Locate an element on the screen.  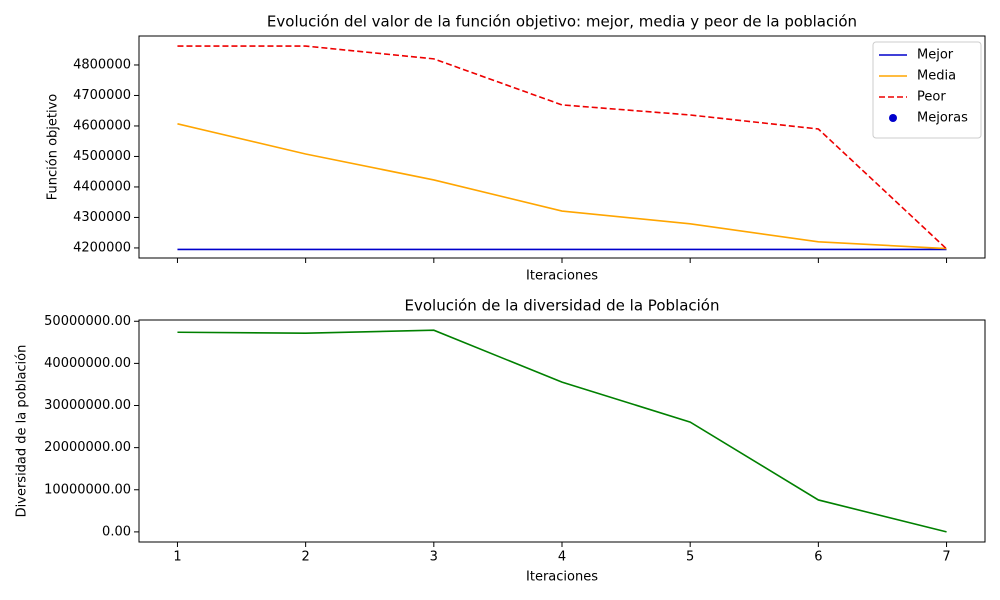
x-tick-label: 6 is located at coordinates (818, 557).